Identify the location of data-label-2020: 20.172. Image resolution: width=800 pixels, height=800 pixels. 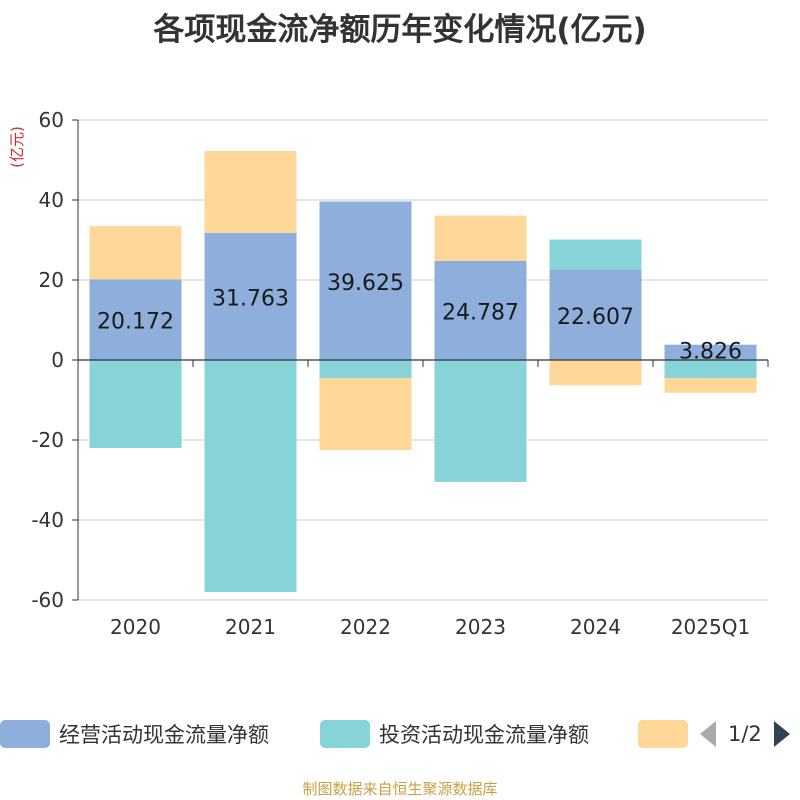
(135, 322).